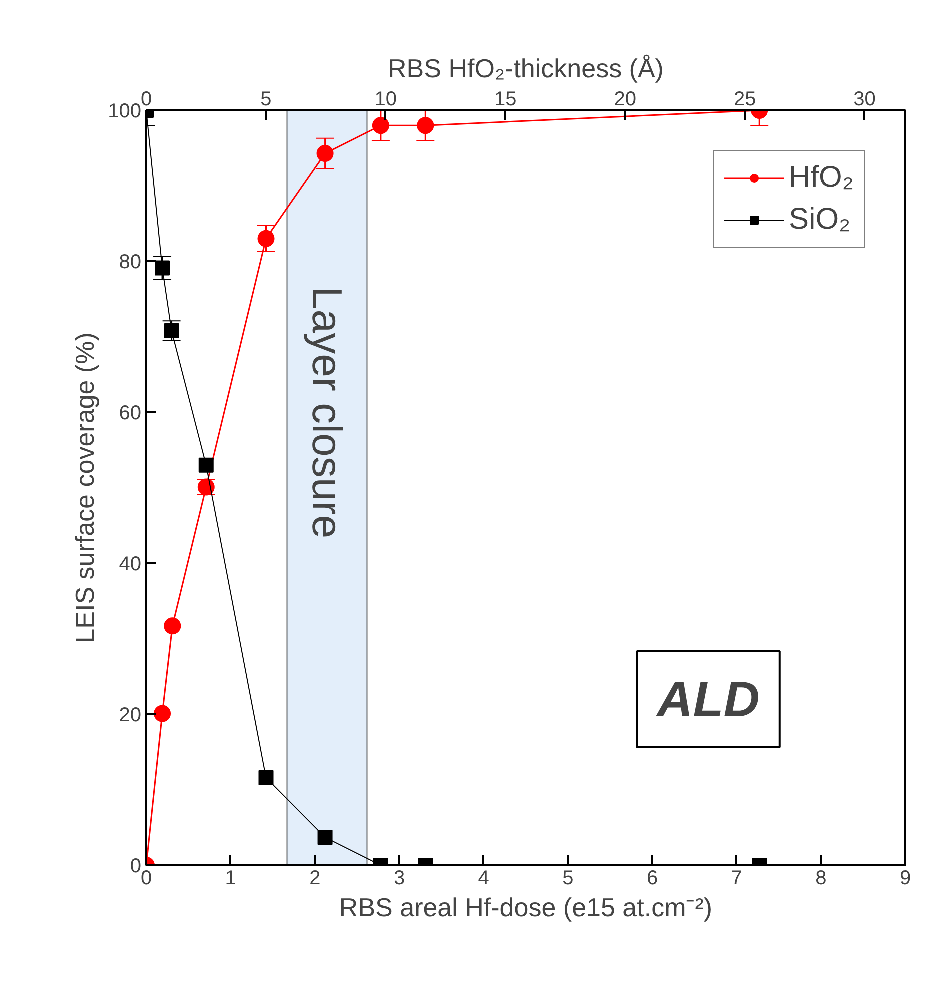  What do you see at coordinates (652, 879) in the screenshot?
I see `x-tick-label: 6` at bounding box center [652, 879].